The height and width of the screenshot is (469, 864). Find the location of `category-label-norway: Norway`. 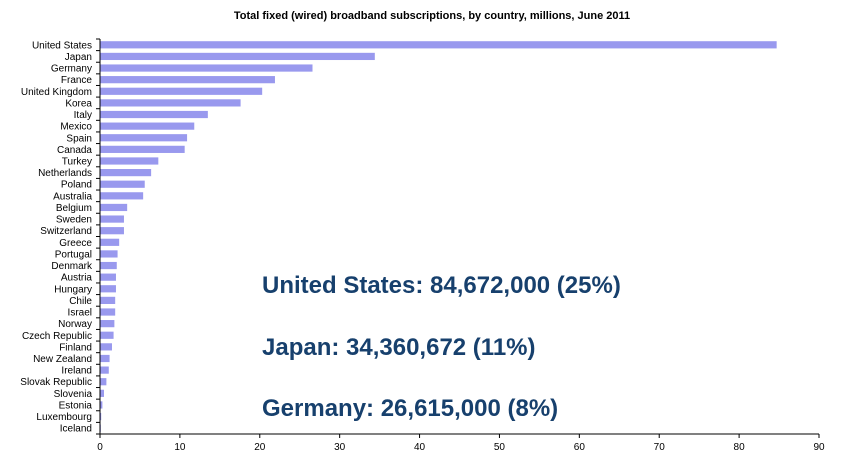

category-label-norway: Norway is located at coordinates (75, 324).